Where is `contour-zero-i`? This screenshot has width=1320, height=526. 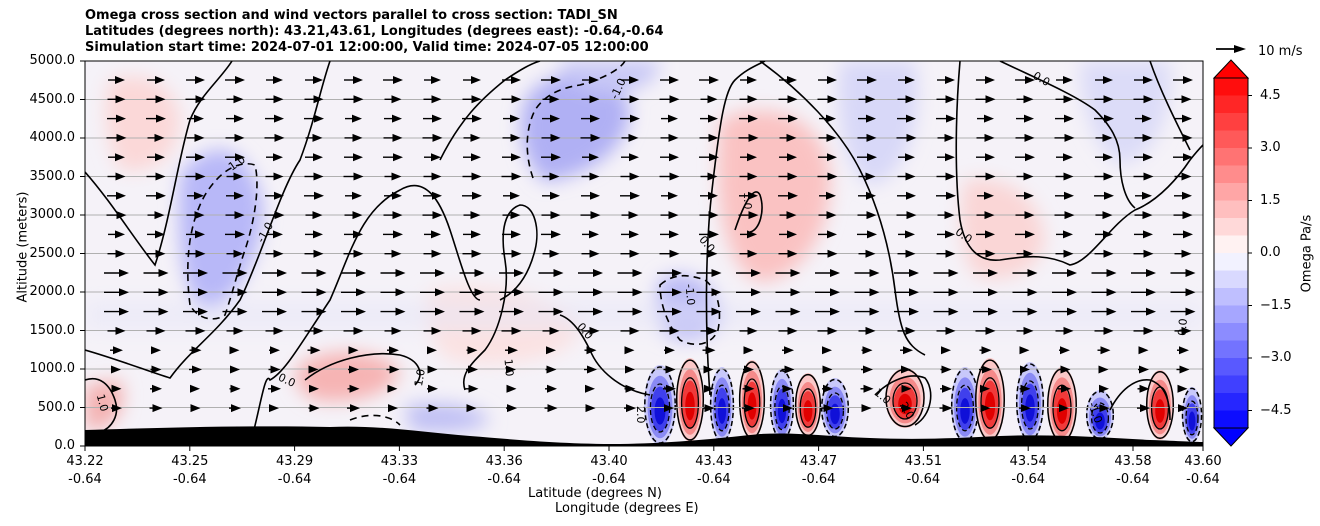
contour-zero-i is located at coordinates (1067, 135).